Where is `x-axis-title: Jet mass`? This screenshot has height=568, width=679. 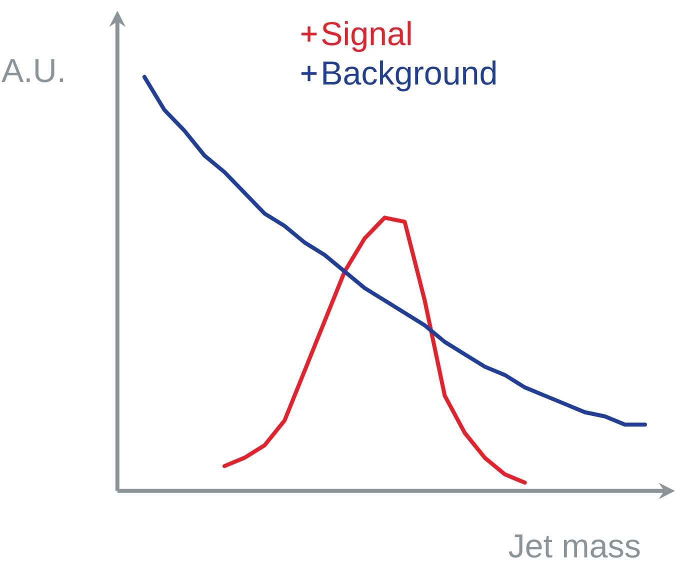
x-axis-title: Jet mass is located at coordinates (574, 546).